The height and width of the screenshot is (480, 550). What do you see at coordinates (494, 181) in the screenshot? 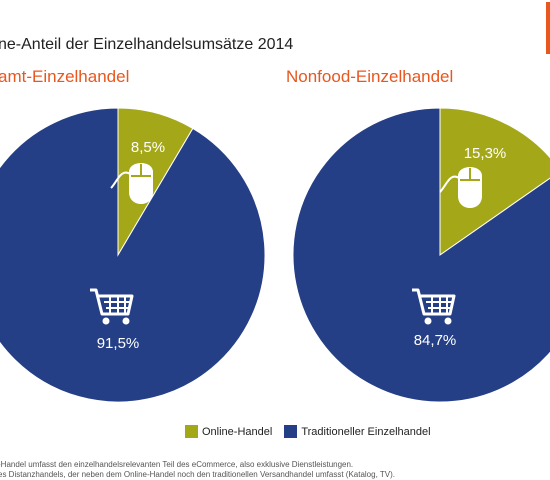
I see `pie-slice-online` at bounding box center [494, 181].